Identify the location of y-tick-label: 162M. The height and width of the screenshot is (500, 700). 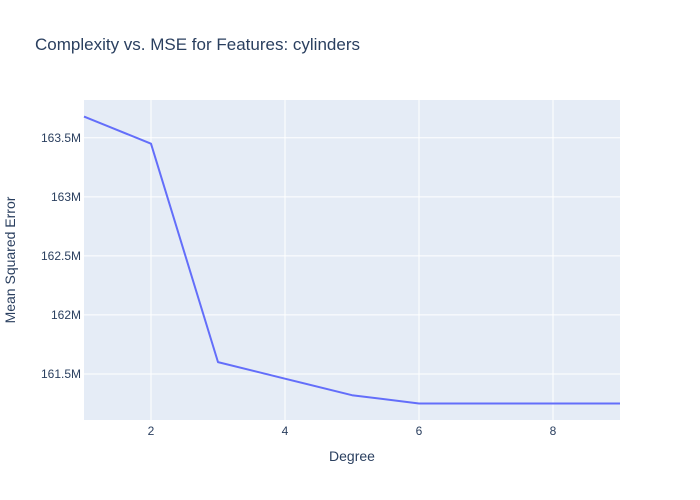
(66, 315).